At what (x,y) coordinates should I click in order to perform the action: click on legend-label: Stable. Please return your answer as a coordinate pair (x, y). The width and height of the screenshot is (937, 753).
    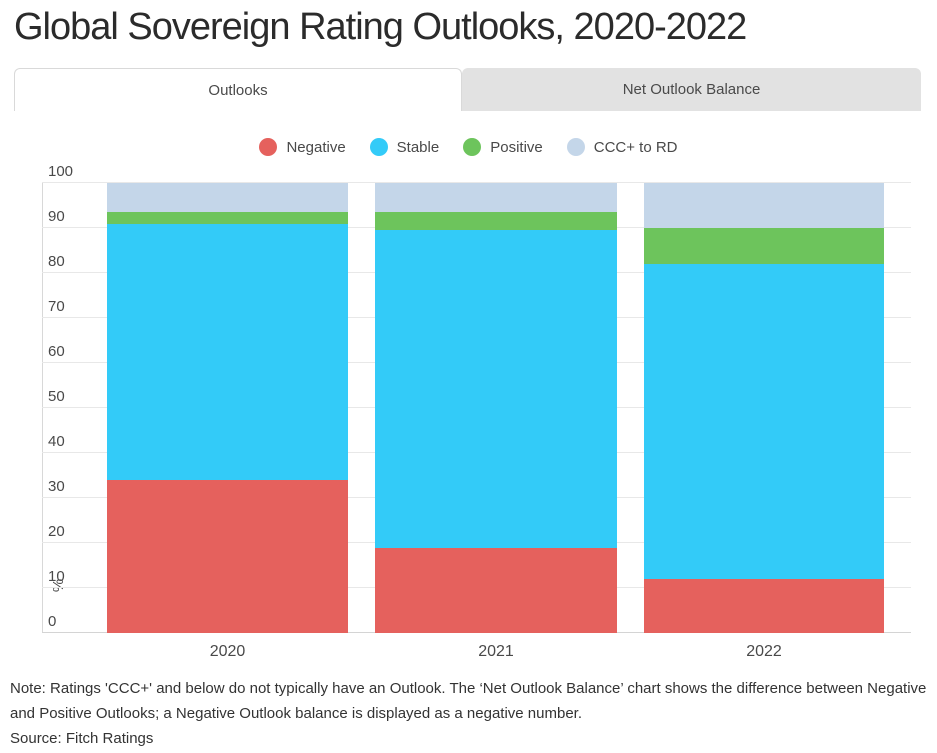
    Looking at the image, I should click on (418, 147).